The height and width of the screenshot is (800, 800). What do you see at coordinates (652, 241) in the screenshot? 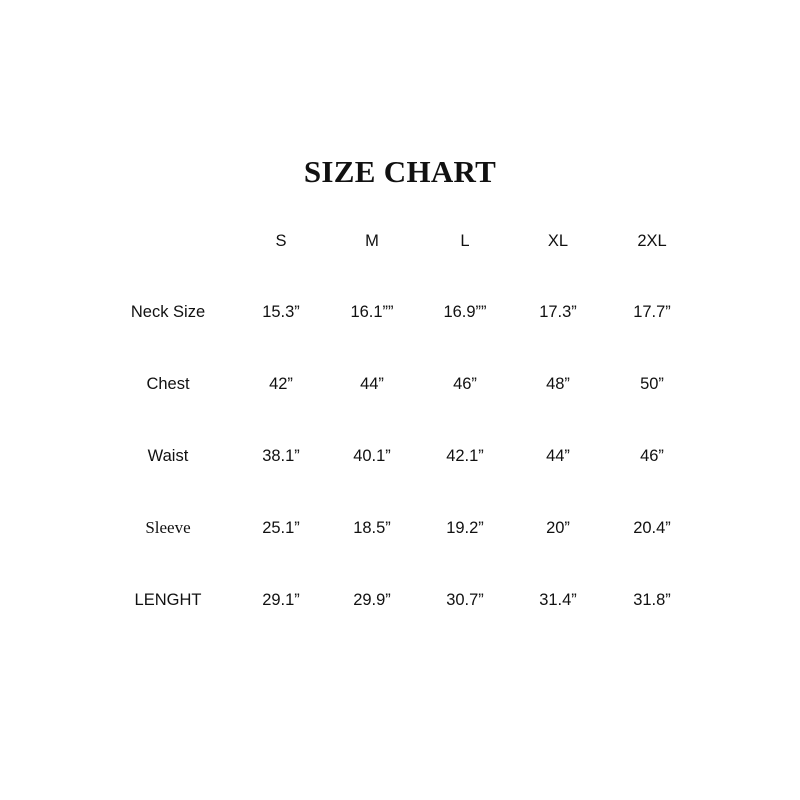
I see `column-header: 2XL` at bounding box center [652, 241].